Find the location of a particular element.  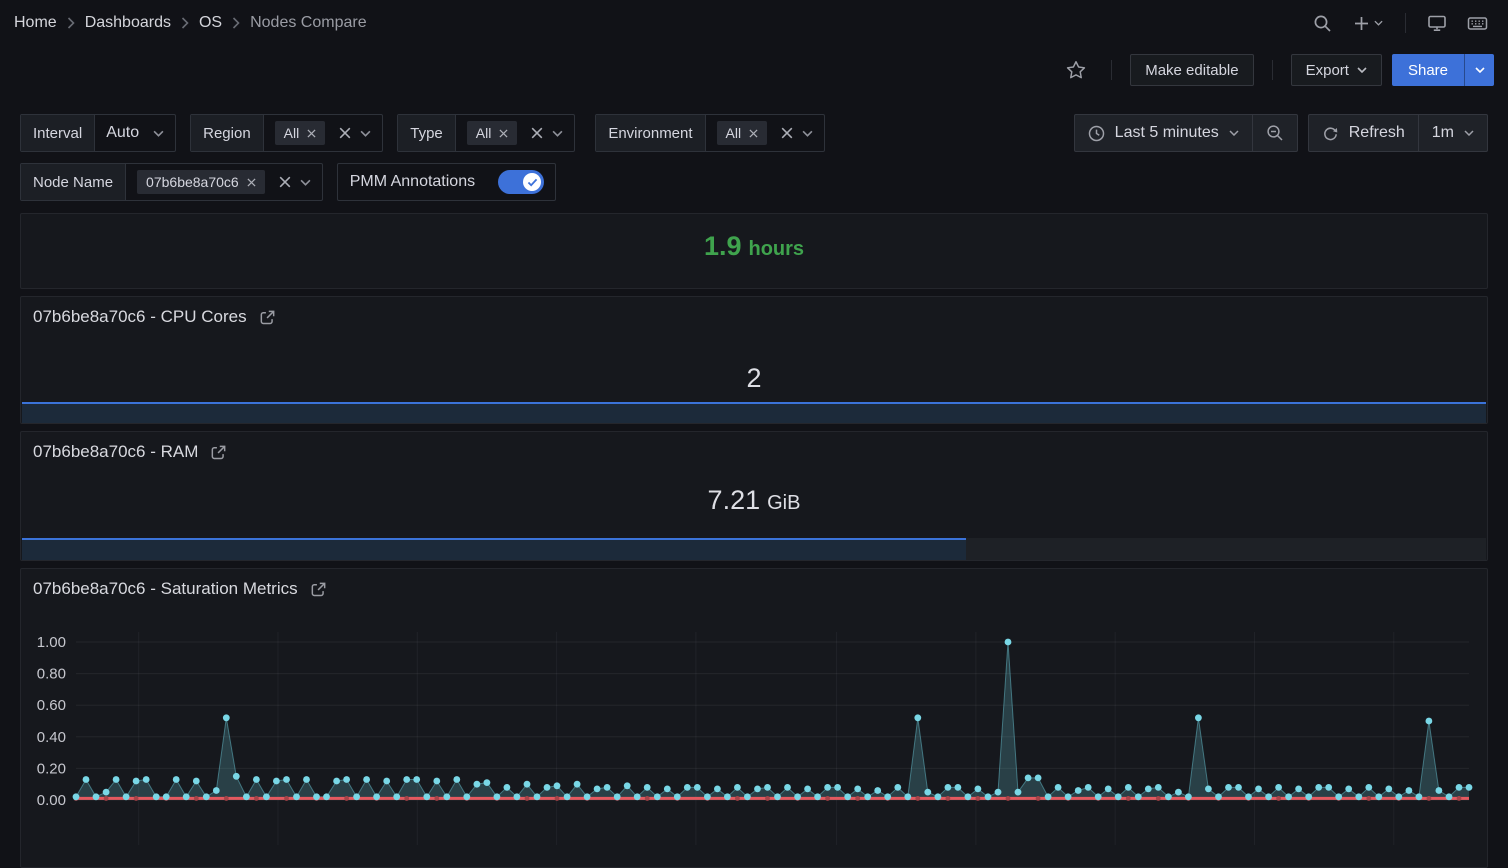

clock-icon is located at coordinates (1096, 133).